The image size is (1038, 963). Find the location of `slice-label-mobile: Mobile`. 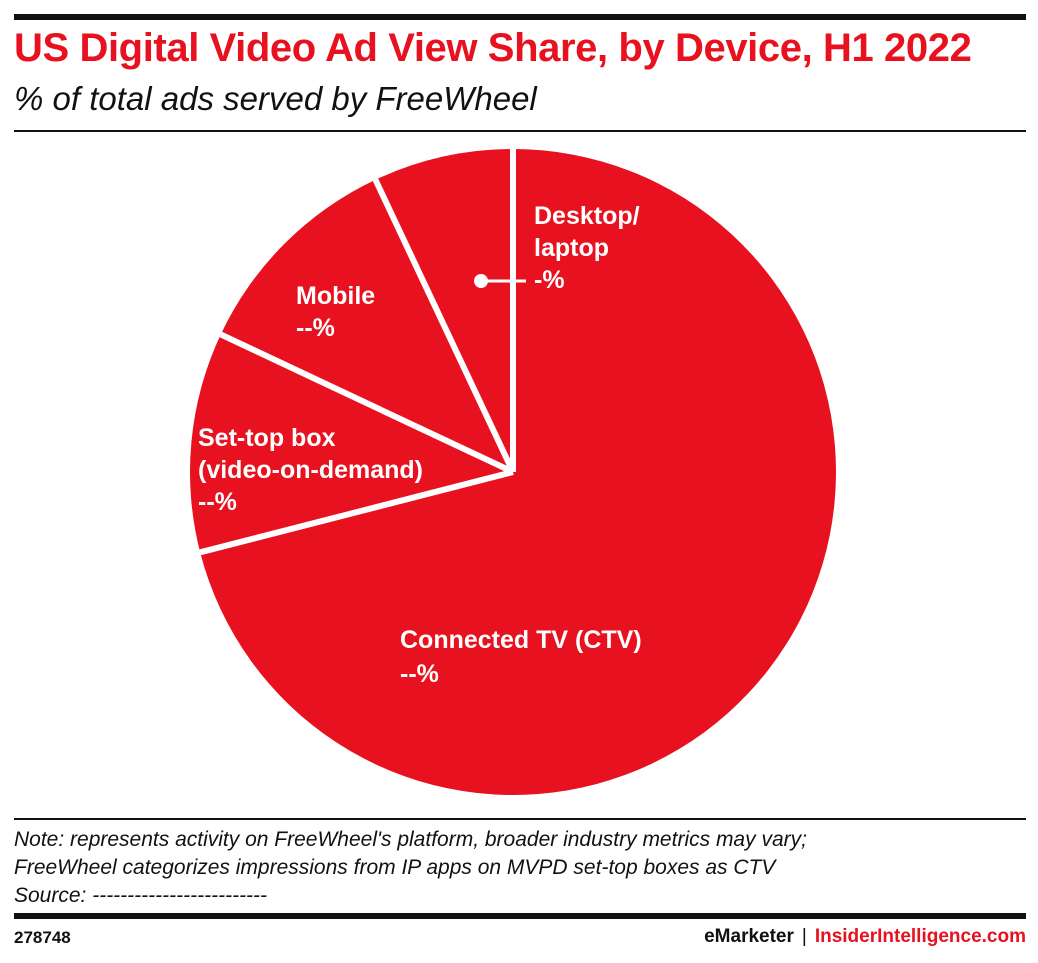

slice-label-mobile: Mobile is located at coordinates (335, 296).